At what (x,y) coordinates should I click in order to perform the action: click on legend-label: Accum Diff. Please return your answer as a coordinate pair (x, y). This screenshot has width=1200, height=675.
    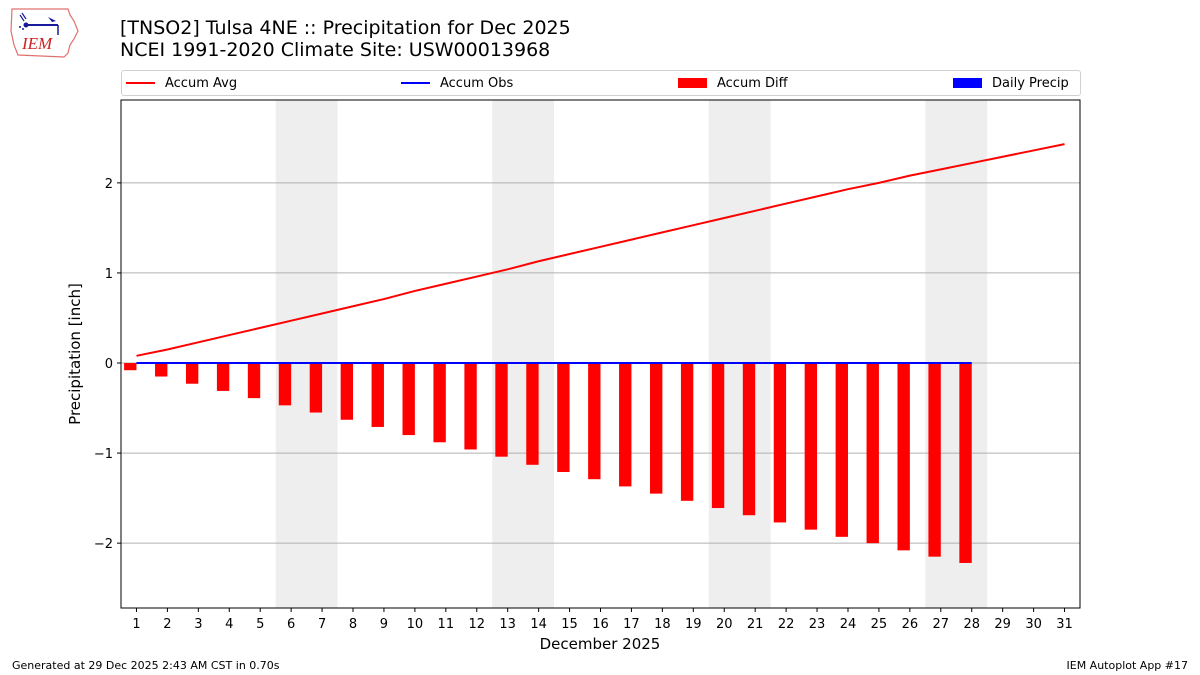
    Looking at the image, I should click on (752, 83).